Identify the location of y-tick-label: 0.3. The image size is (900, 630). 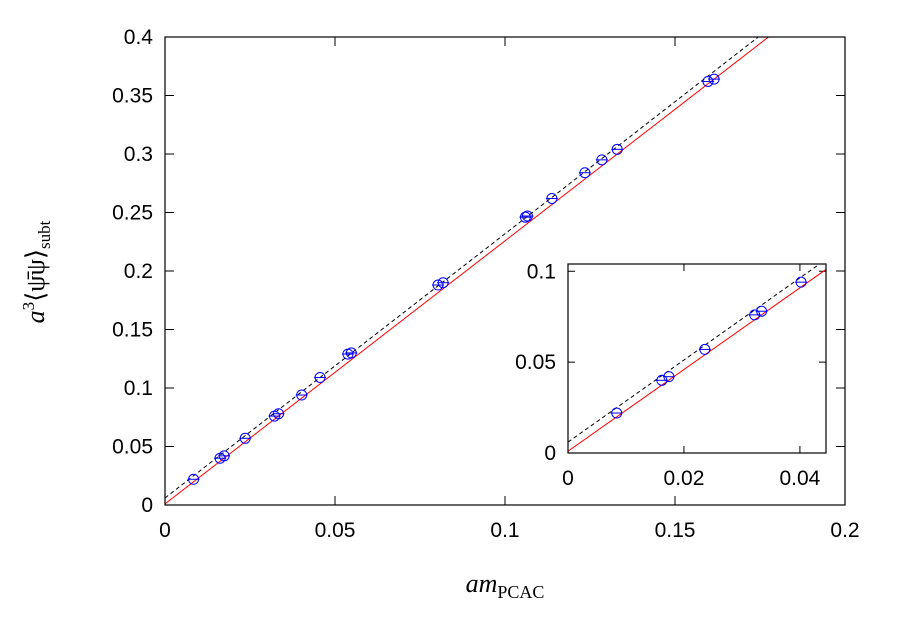
(138, 154).